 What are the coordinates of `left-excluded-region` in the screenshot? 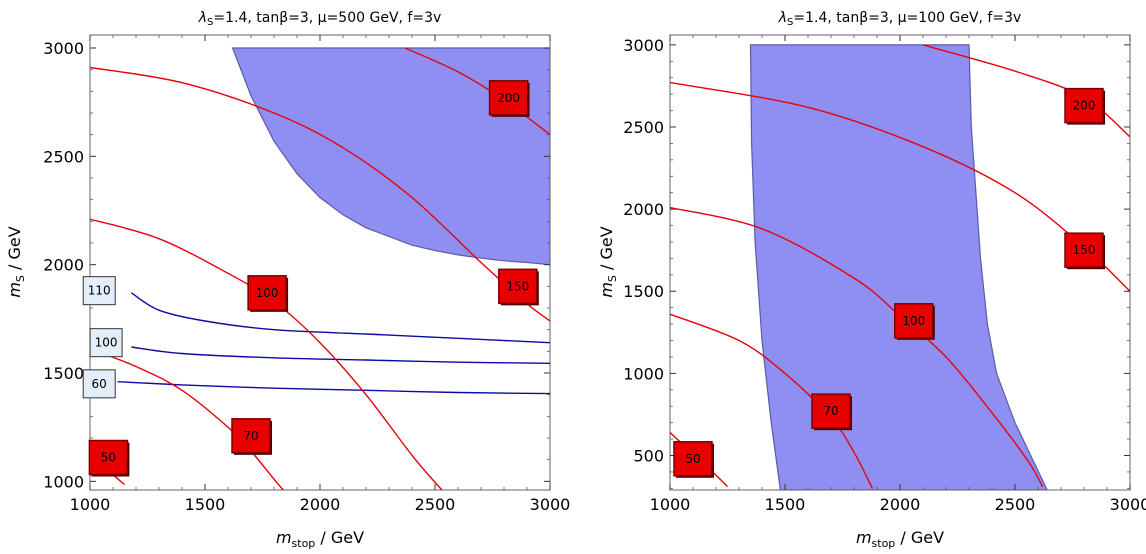 It's located at (390, 156).